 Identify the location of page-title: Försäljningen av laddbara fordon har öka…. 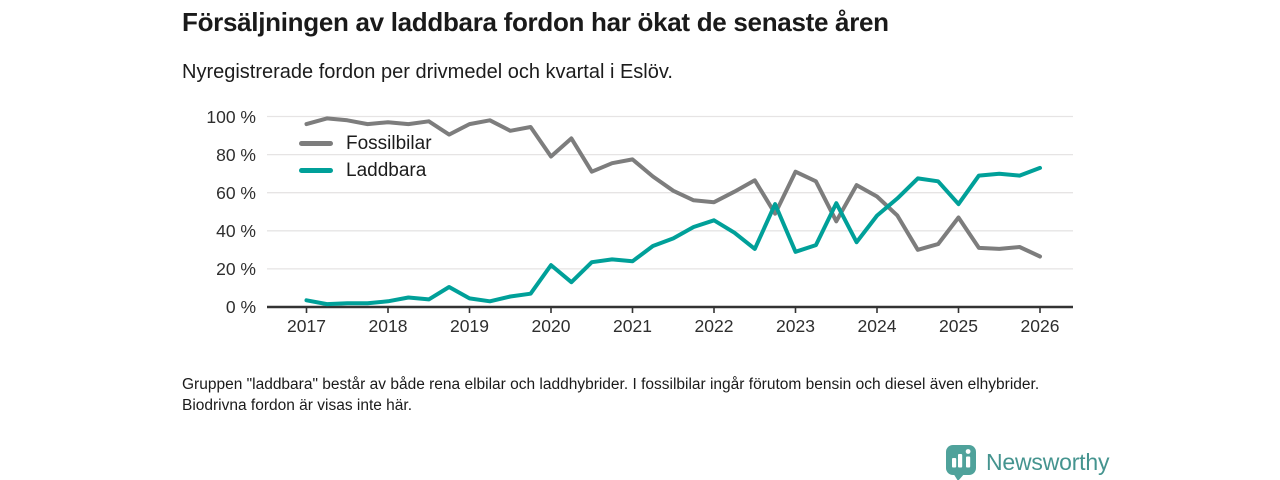
(535, 22).